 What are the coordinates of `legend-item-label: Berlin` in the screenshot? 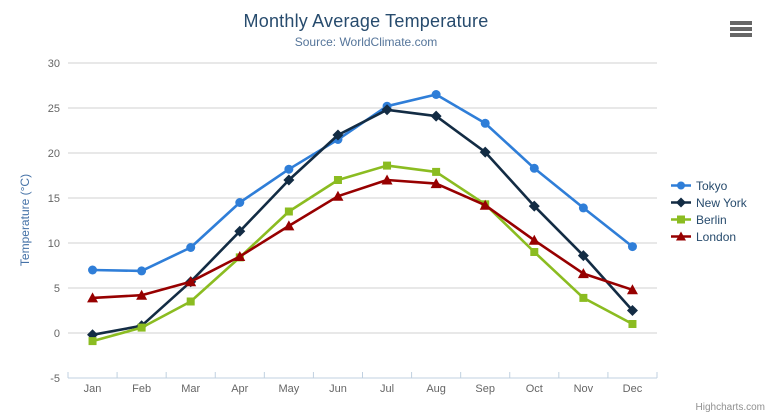 It's located at (711, 219).